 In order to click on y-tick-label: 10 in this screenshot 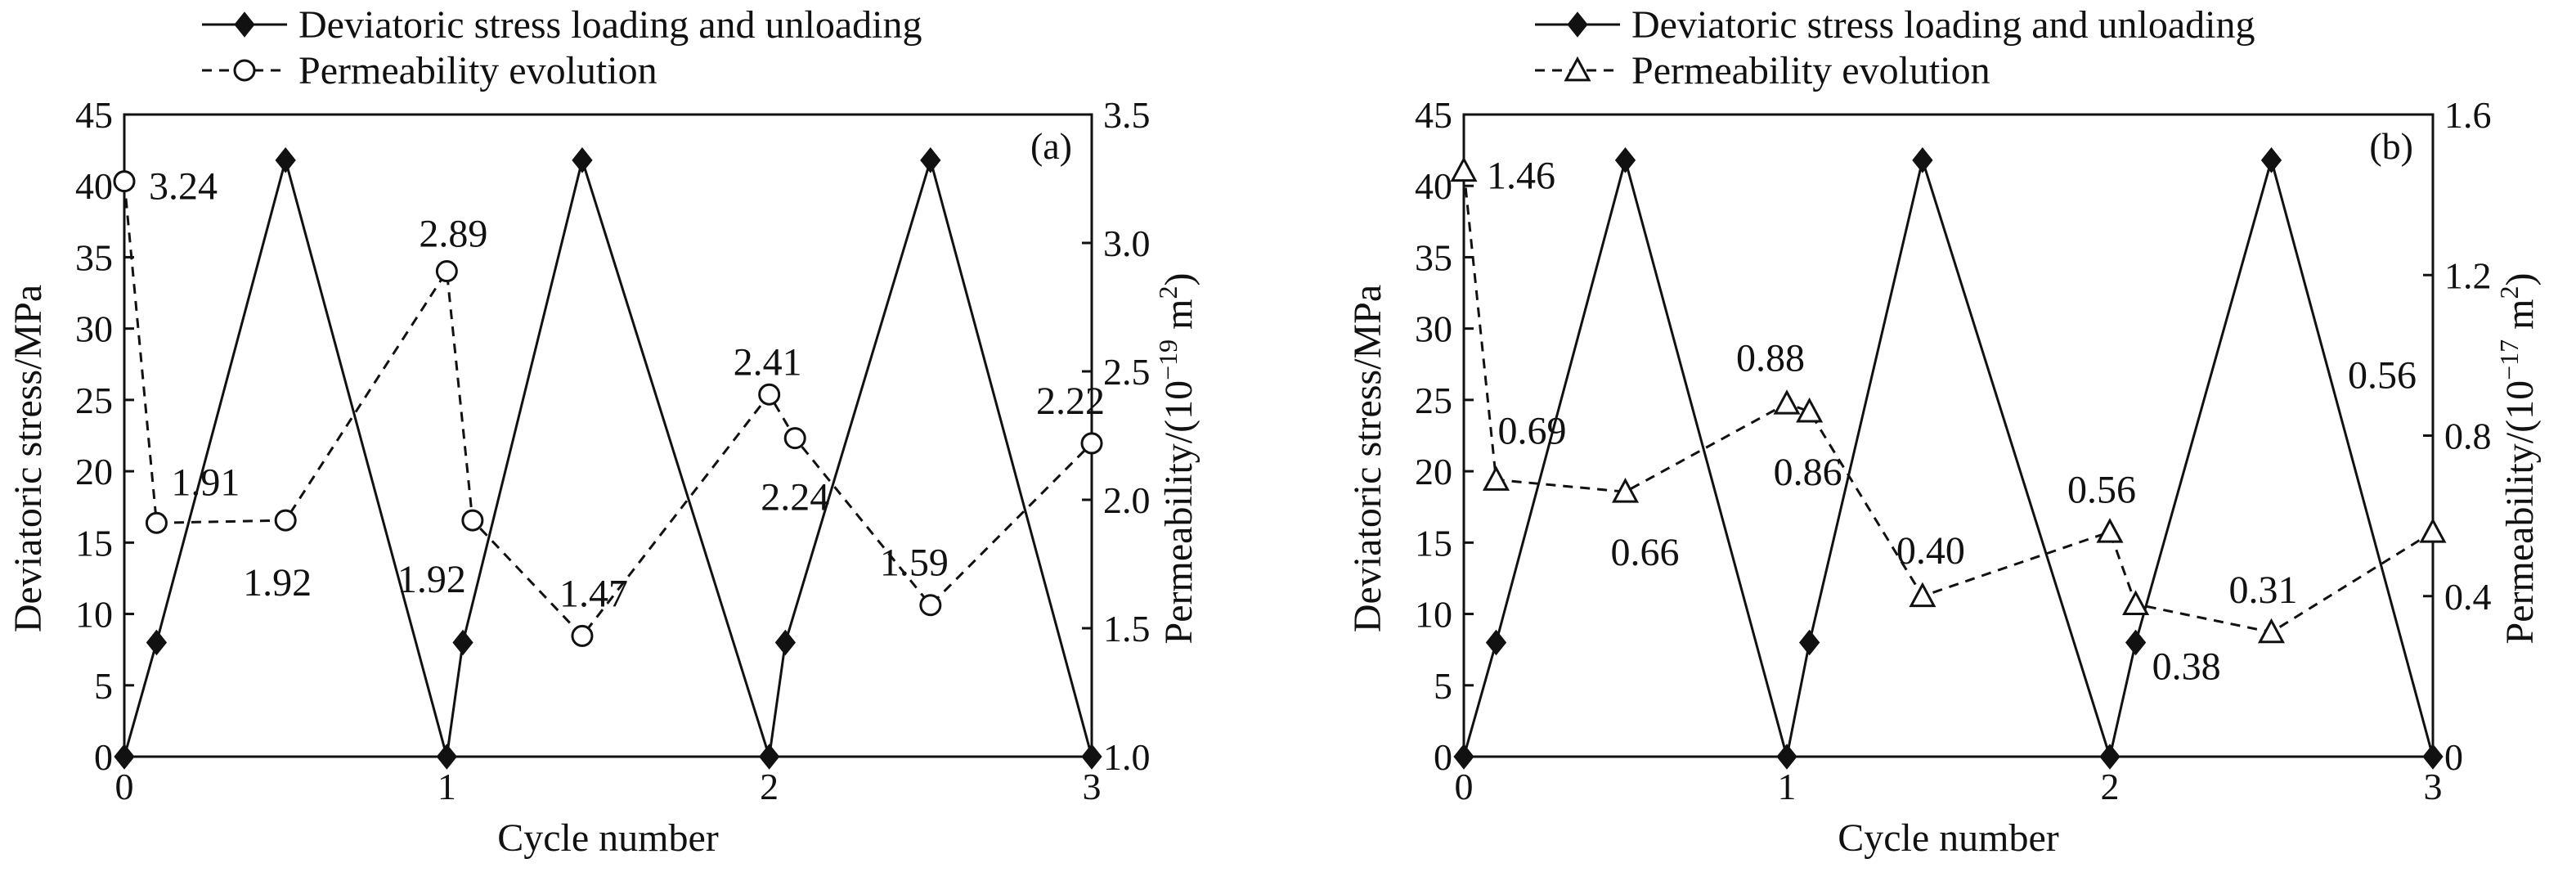, I will do `click(1434, 615)`.